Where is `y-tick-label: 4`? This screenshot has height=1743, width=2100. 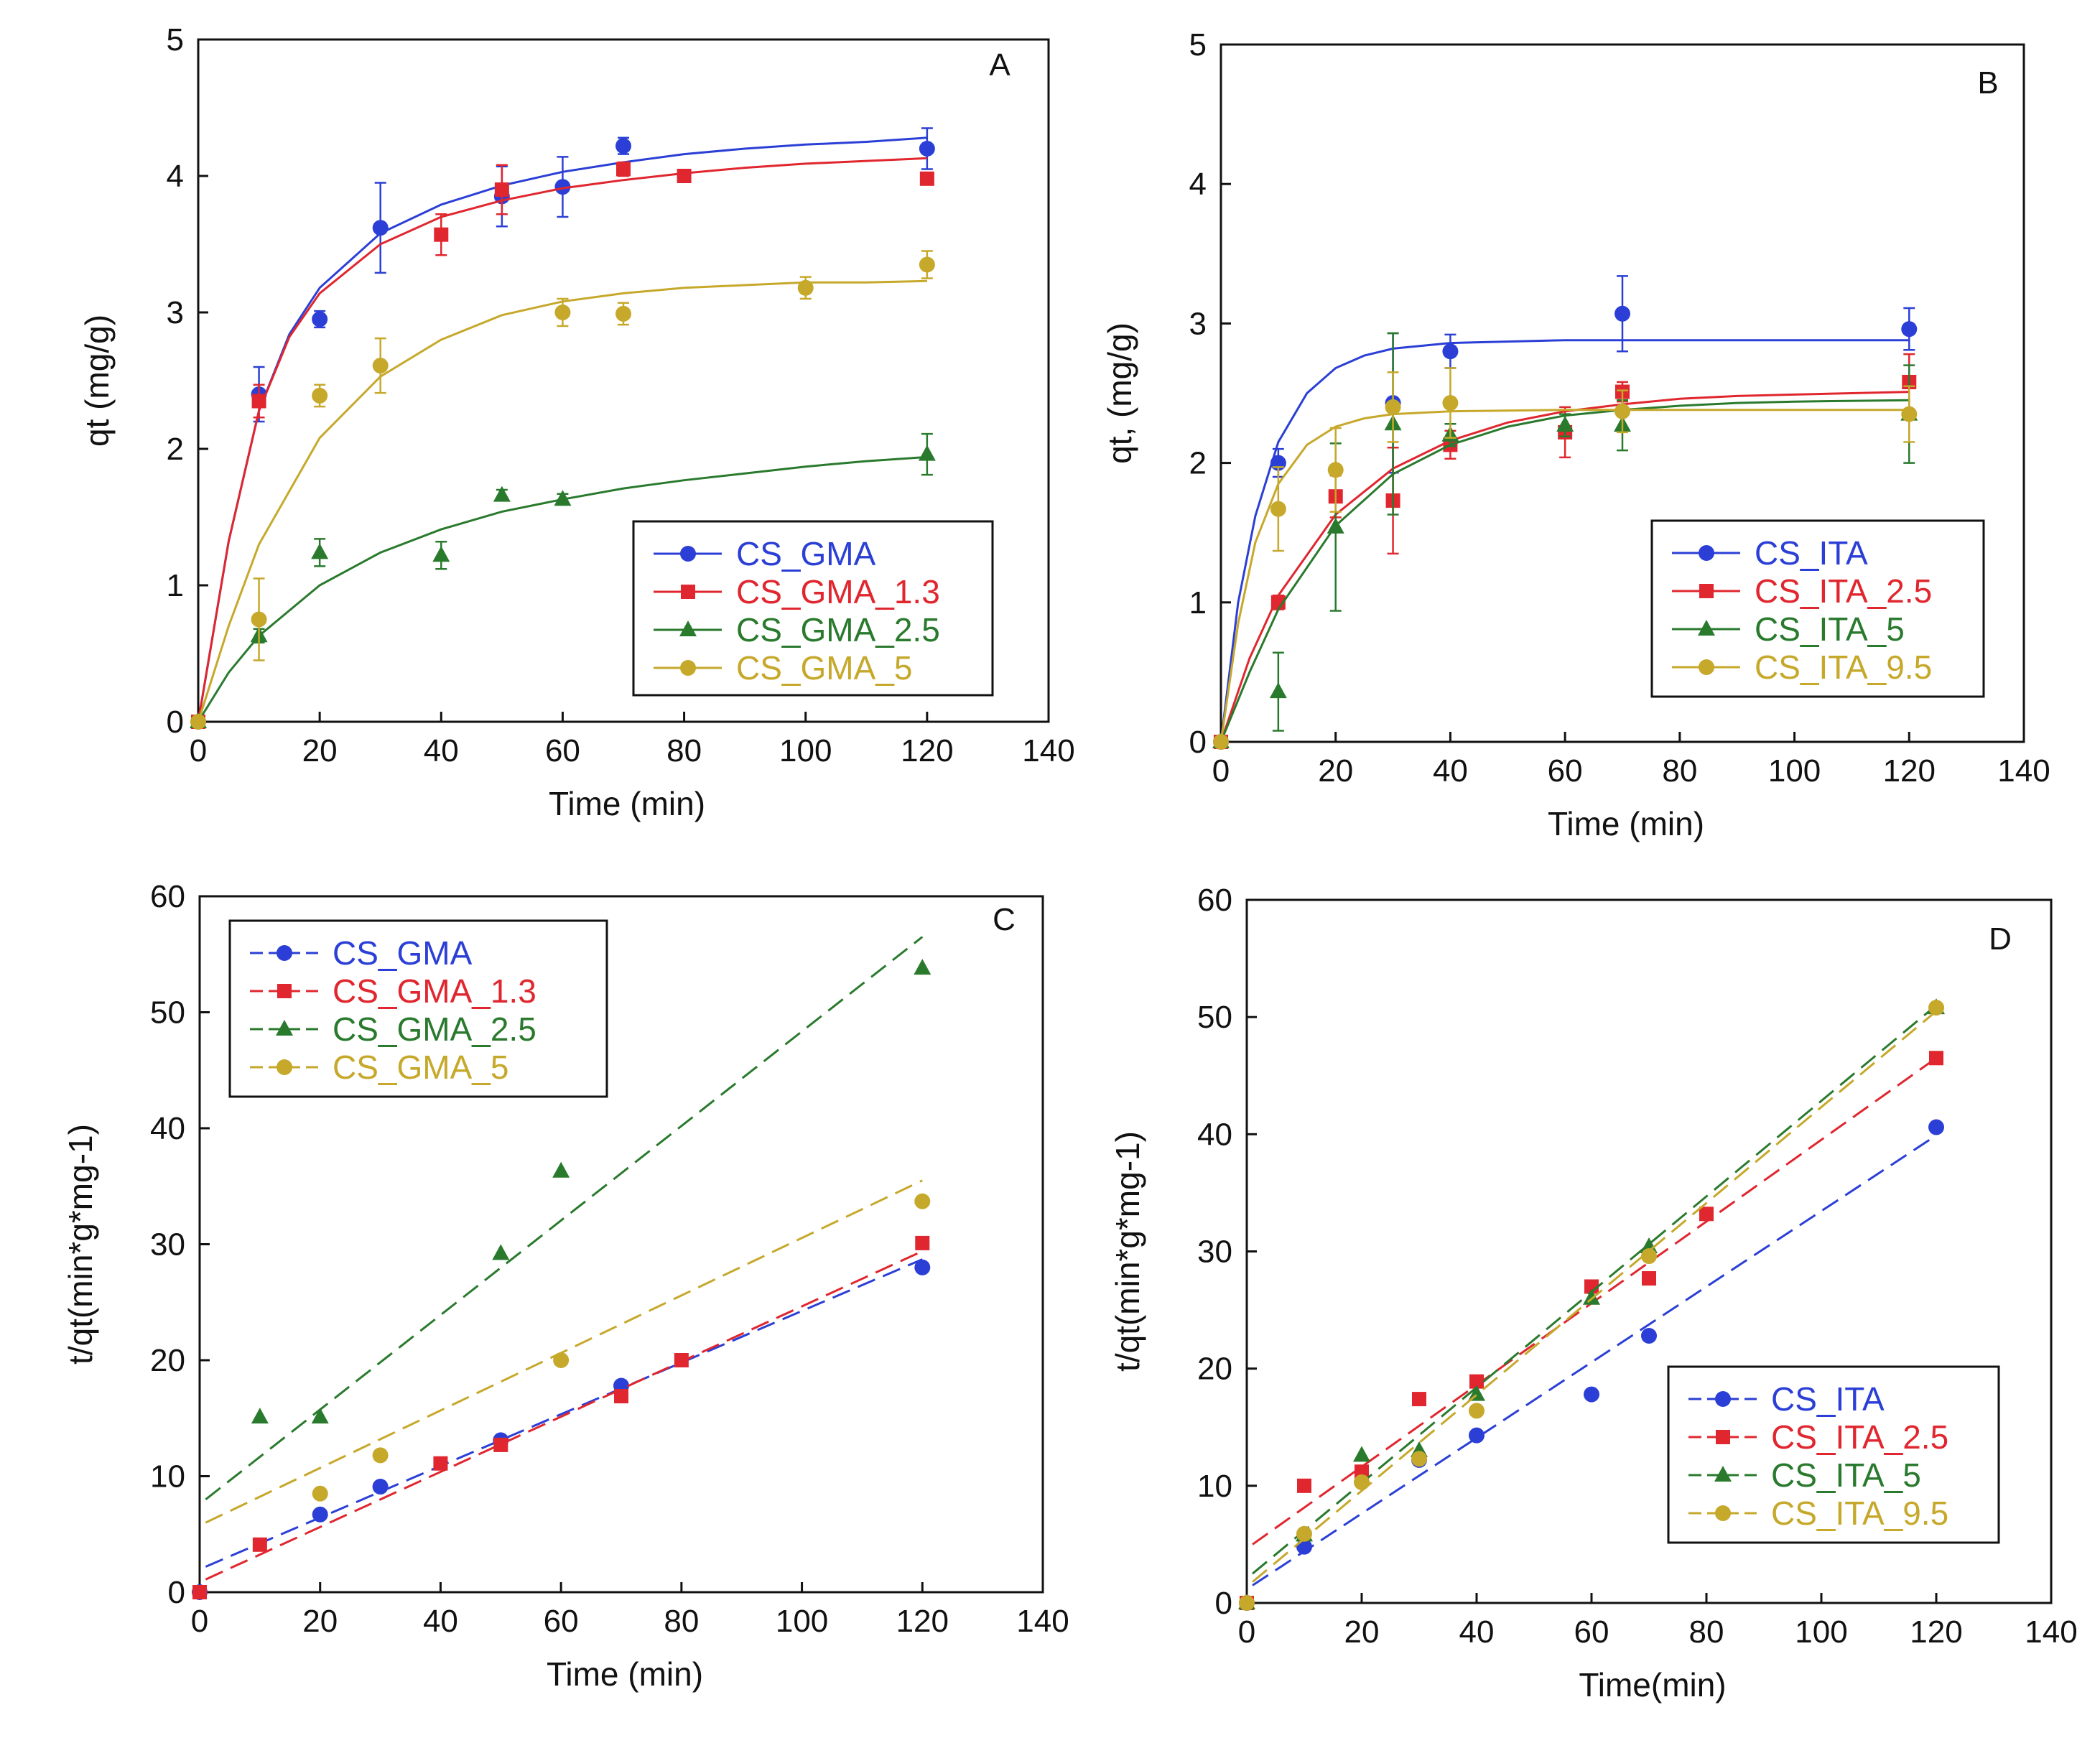 y-tick-label: 4 is located at coordinates (1198, 185).